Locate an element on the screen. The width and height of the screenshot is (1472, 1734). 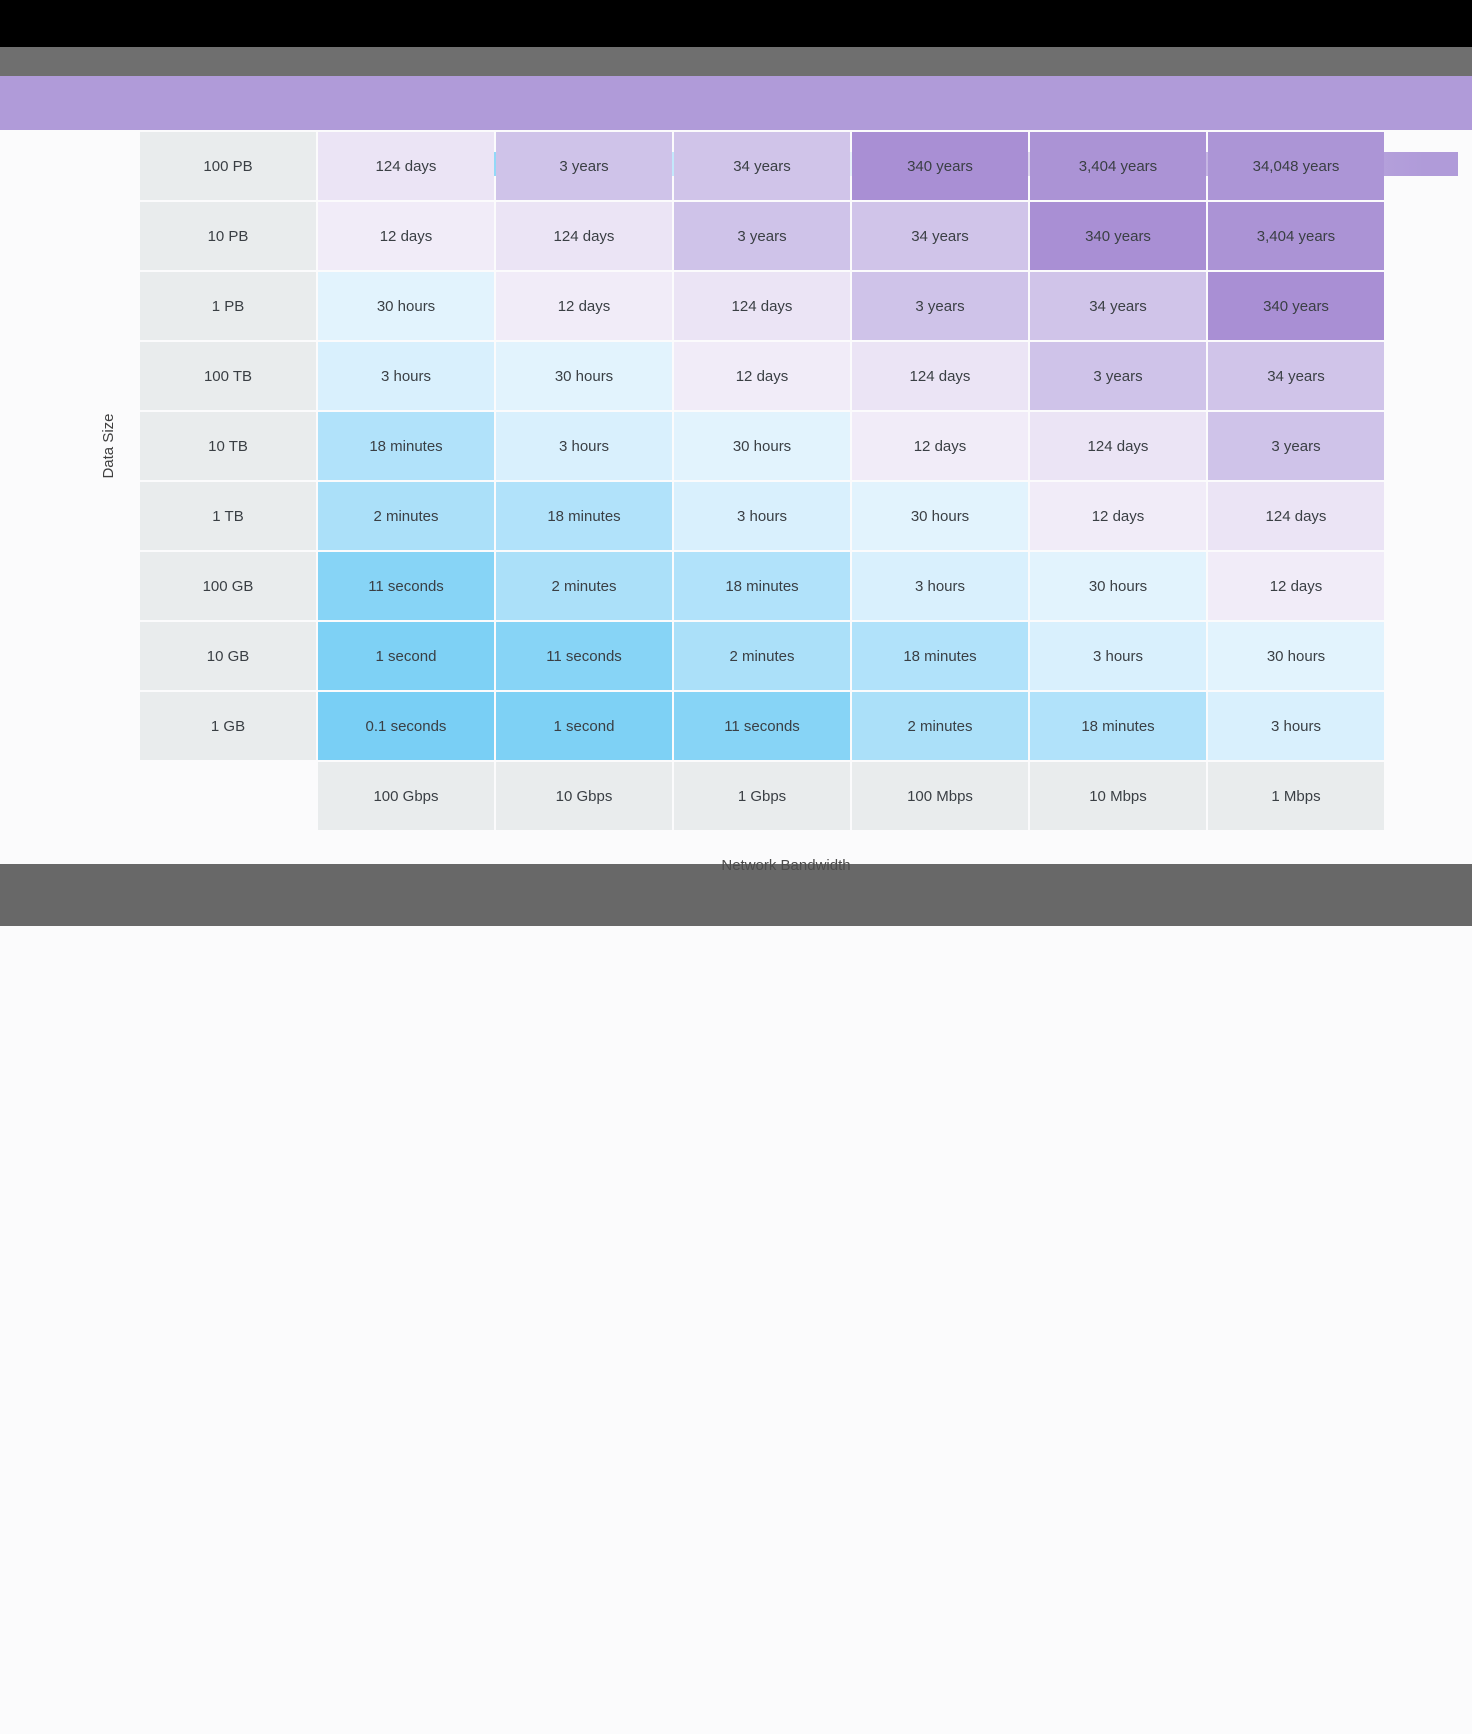
row-label-100-pb: 100 PB is located at coordinates (228, 166).